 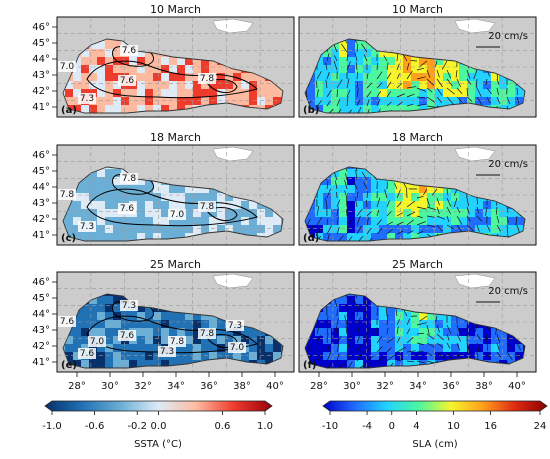 I want to click on ssta-panel-10-march: 10 March (a) 7.6 7.0 7.6 7.8 7.3, so click(x=175, y=60).